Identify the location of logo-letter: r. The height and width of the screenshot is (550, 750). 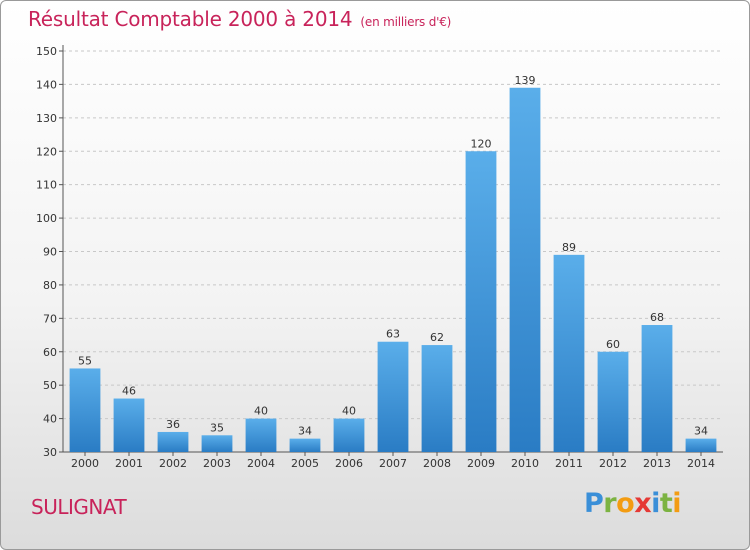
(610, 503).